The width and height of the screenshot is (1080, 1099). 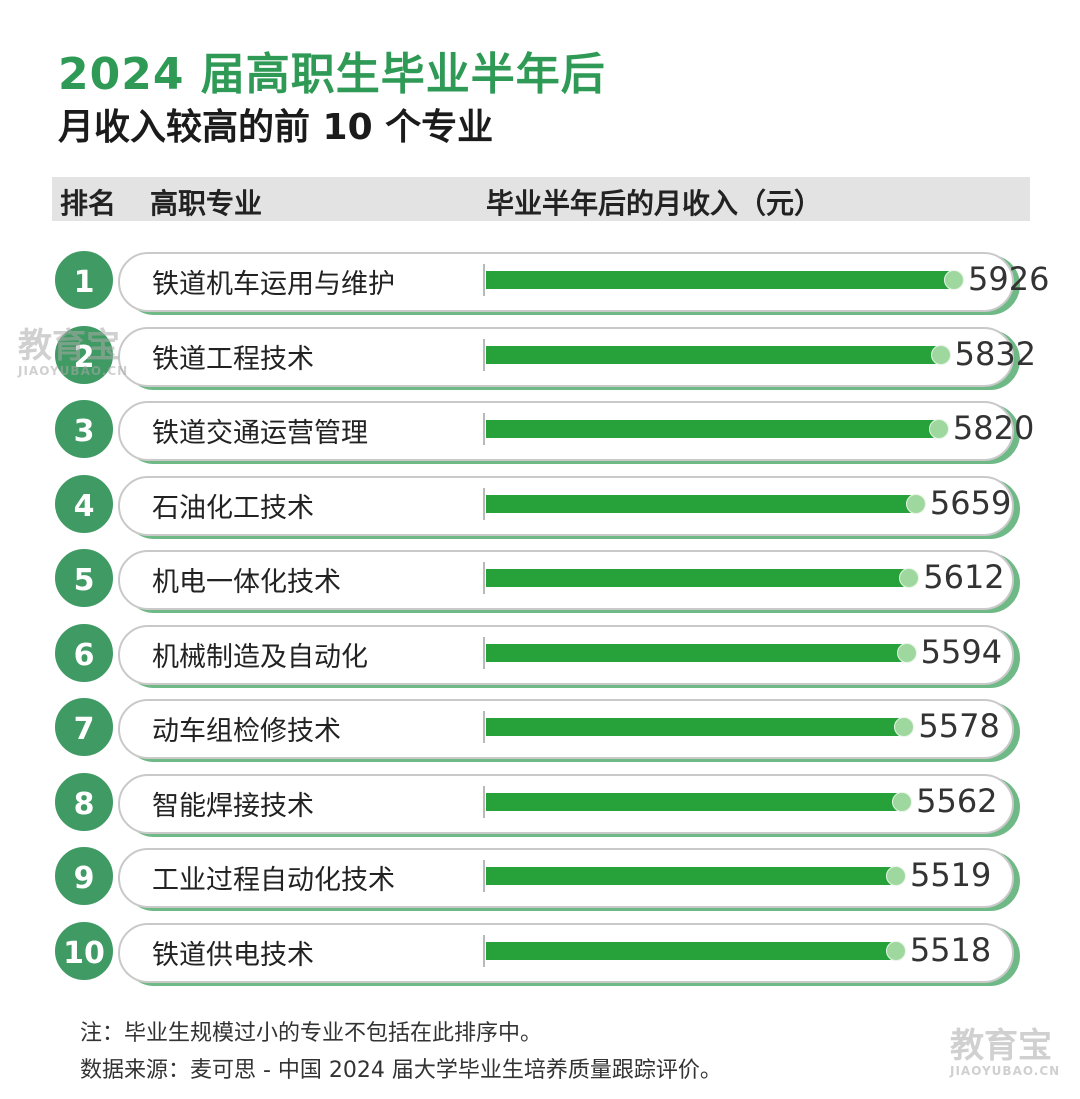 What do you see at coordinates (970, 502) in the screenshot?
I see `income-value: 5659` at bounding box center [970, 502].